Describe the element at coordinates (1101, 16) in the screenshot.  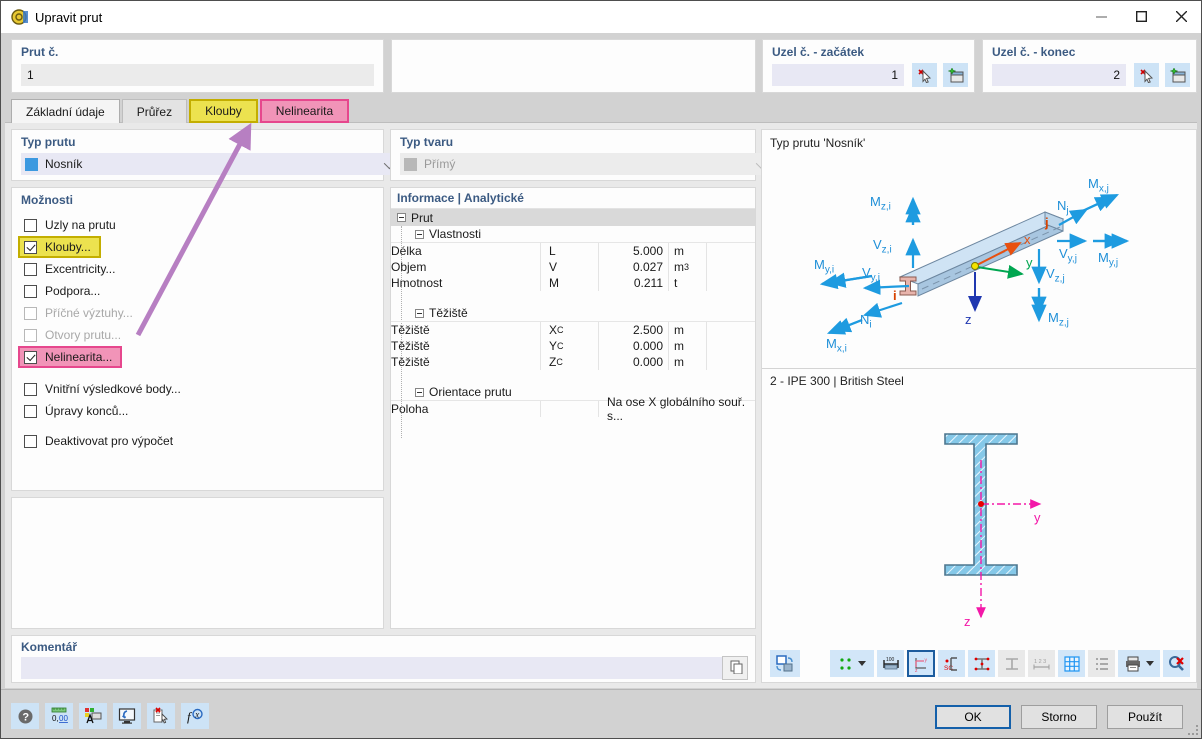
I see `minimize-button` at that location.